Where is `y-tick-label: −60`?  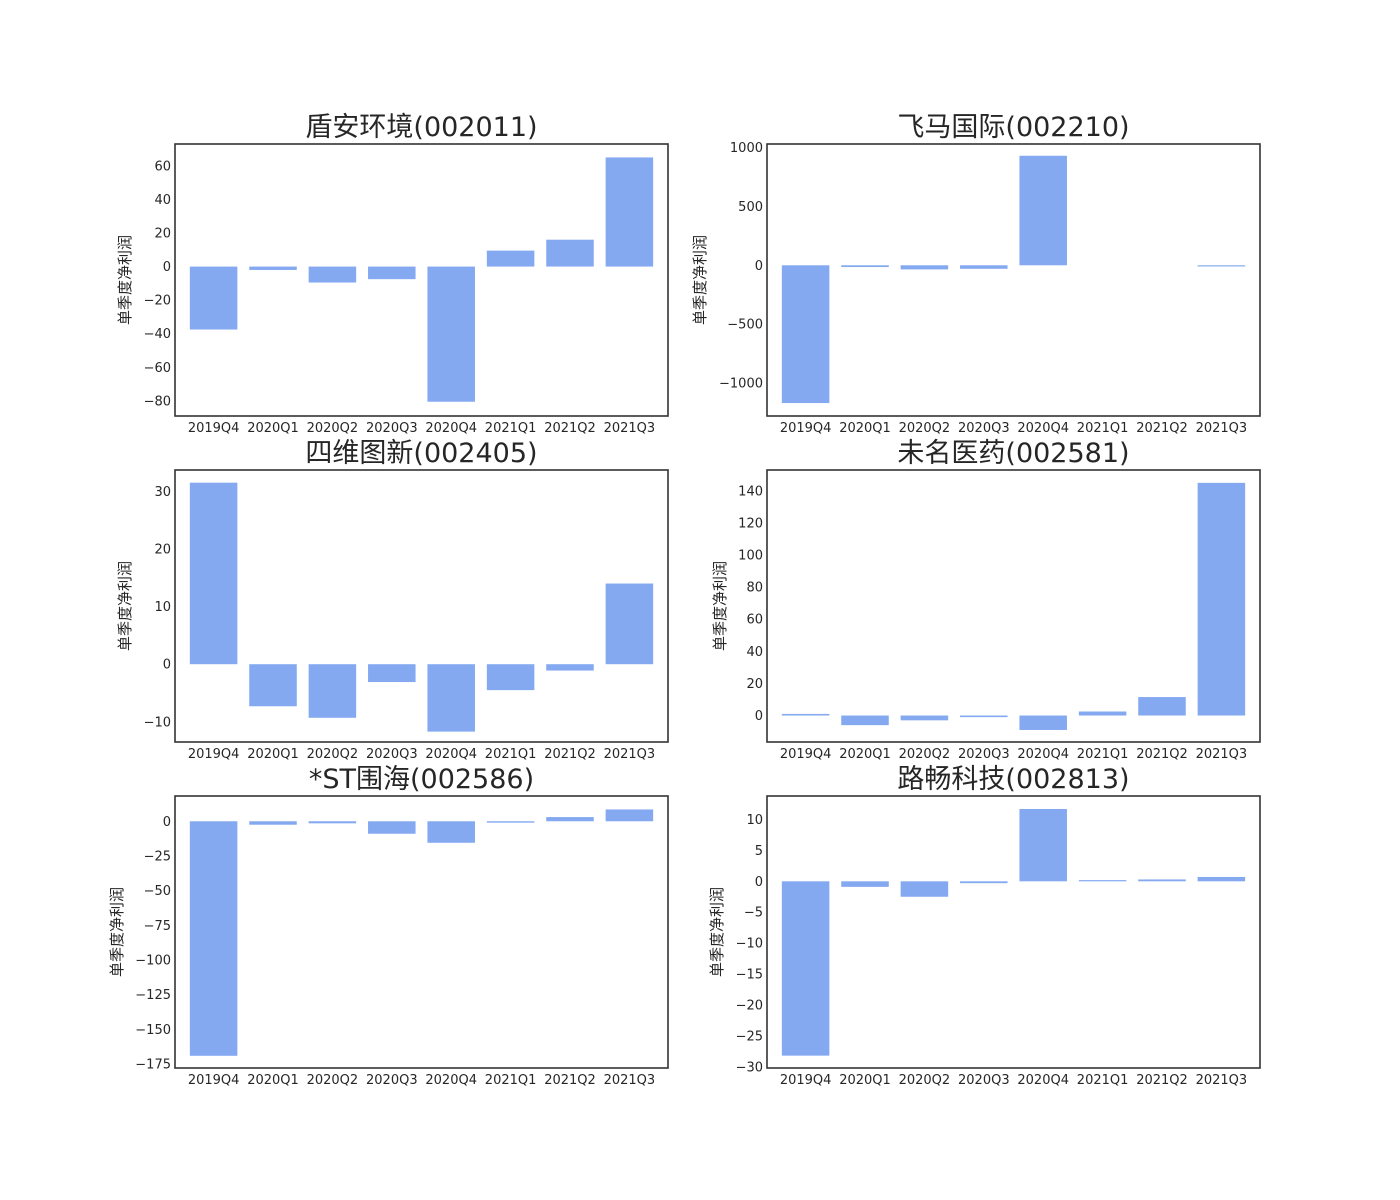
y-tick-label: −60 is located at coordinates (157, 368).